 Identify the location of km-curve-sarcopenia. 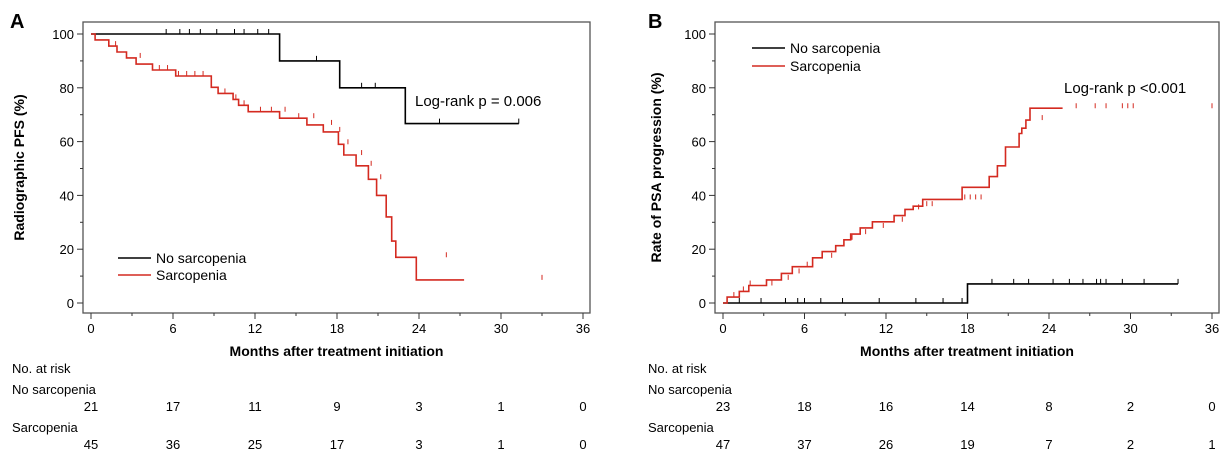
(893, 205).